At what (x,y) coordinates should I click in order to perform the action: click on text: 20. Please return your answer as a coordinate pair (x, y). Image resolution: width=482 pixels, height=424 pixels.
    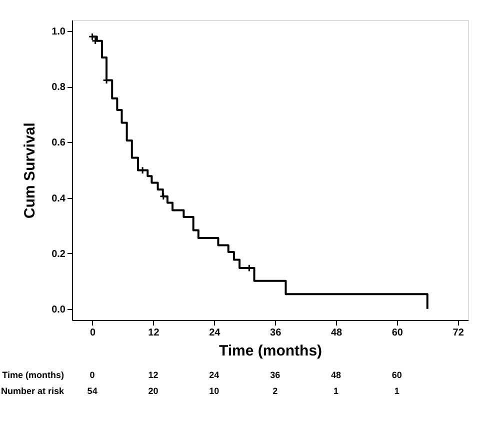
    Looking at the image, I should click on (153, 391).